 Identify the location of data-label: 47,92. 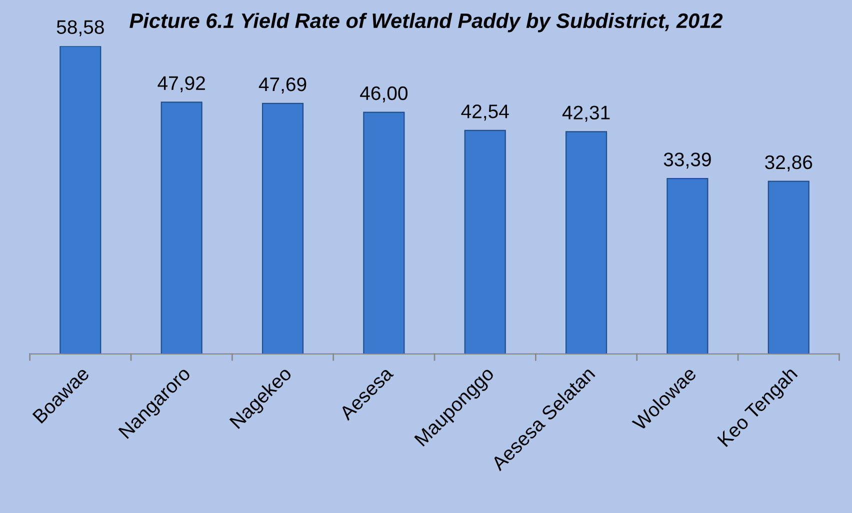
(181, 84).